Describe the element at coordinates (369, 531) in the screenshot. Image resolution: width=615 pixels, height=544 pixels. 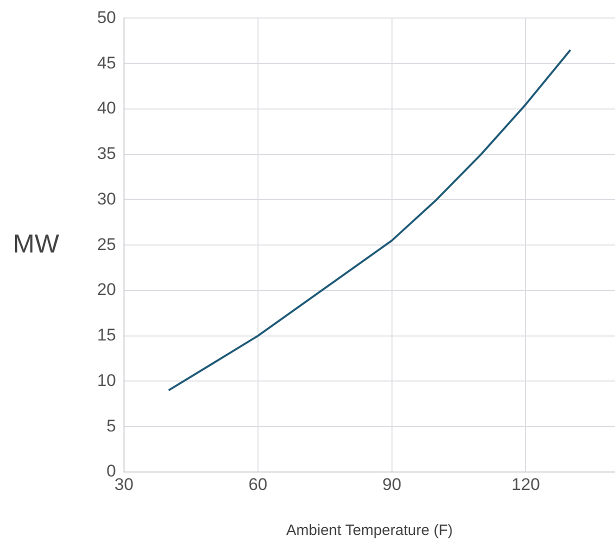
I see `x-axis-title: Ambient Temperature (F)` at that location.